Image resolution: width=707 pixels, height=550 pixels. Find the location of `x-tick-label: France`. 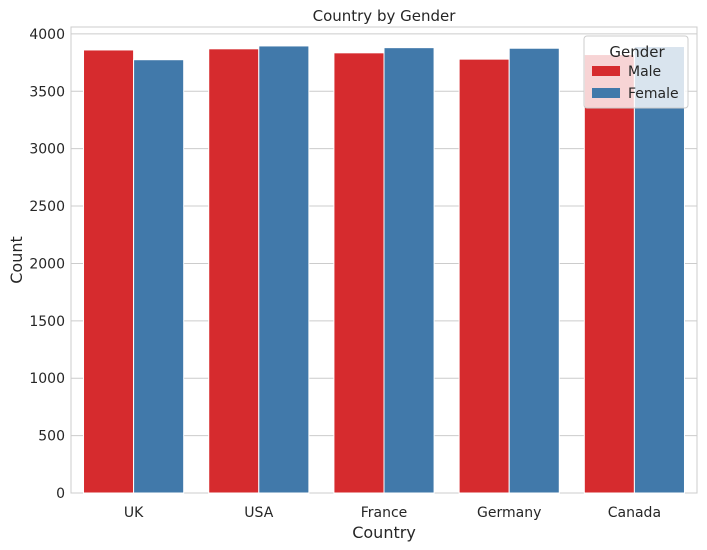

x-tick-label: France is located at coordinates (384, 513).